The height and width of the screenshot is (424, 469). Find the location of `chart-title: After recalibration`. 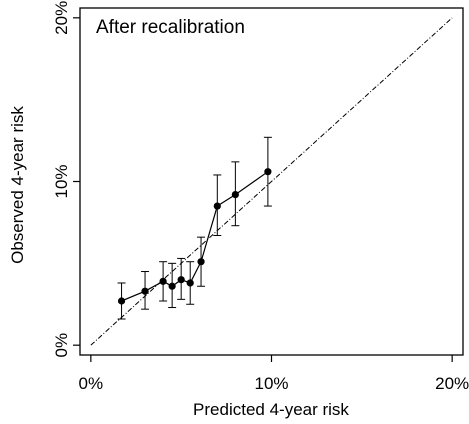

chart-title: After recalibration is located at coordinates (170, 27).